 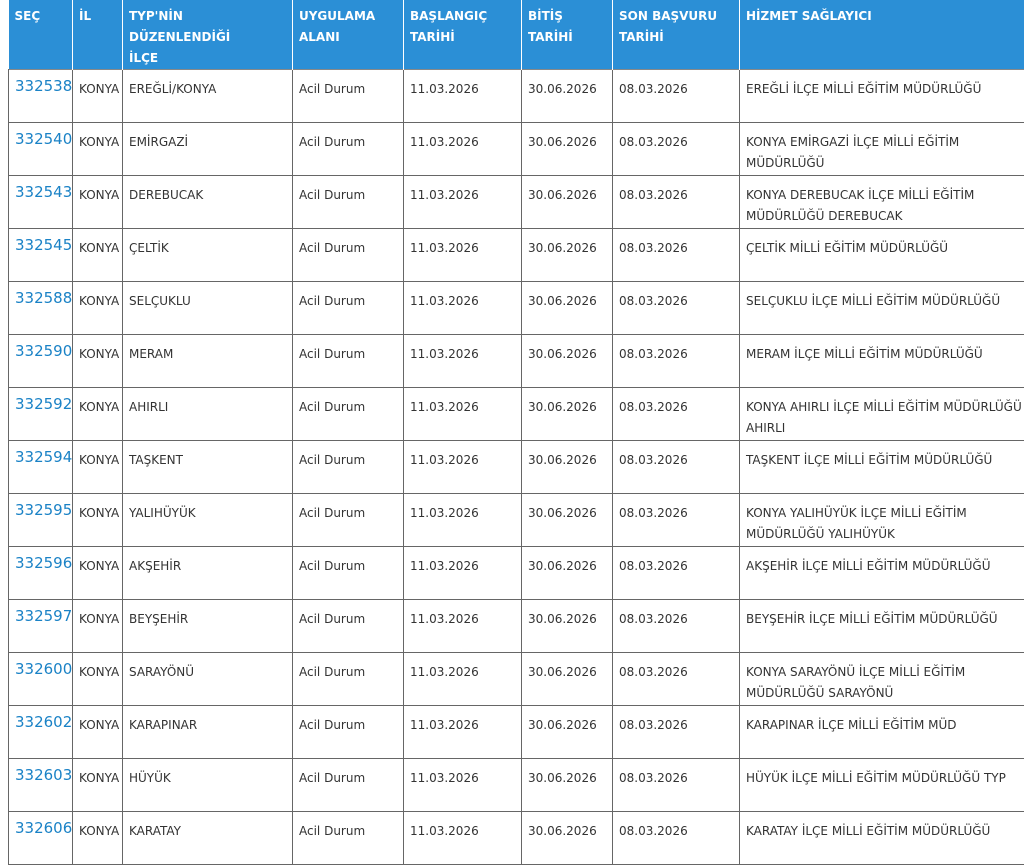 What do you see at coordinates (41, 255) in the screenshot?
I see `listing-id-link: 332545` at bounding box center [41, 255].